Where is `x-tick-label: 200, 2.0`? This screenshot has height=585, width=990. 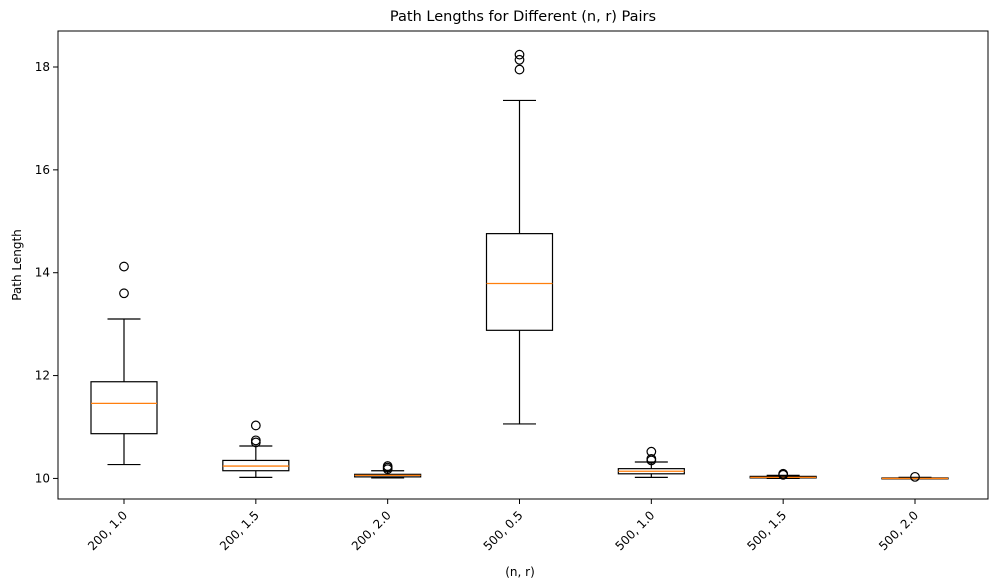
x-tick-label: 200, 2.0 is located at coordinates (371, 530).